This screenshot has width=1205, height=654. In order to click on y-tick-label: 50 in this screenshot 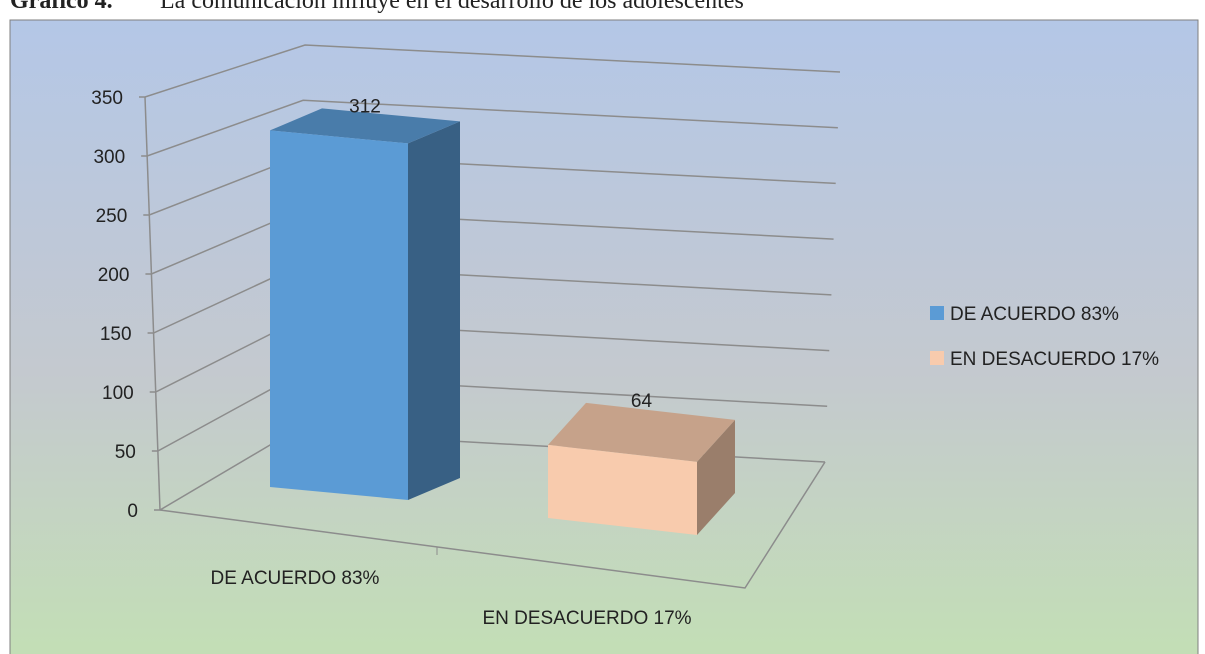, I will do `click(125, 452)`.